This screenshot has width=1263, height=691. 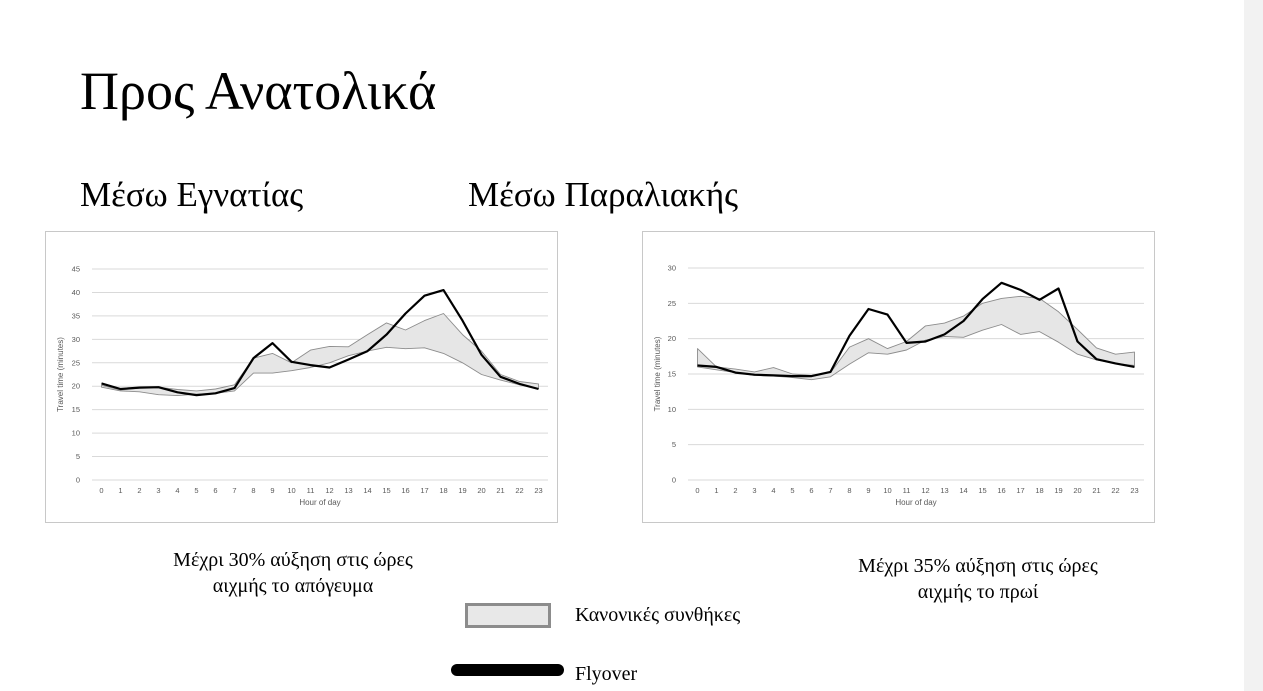 What do you see at coordinates (916, 338) in the screenshot?
I see `right-normal-band` at bounding box center [916, 338].